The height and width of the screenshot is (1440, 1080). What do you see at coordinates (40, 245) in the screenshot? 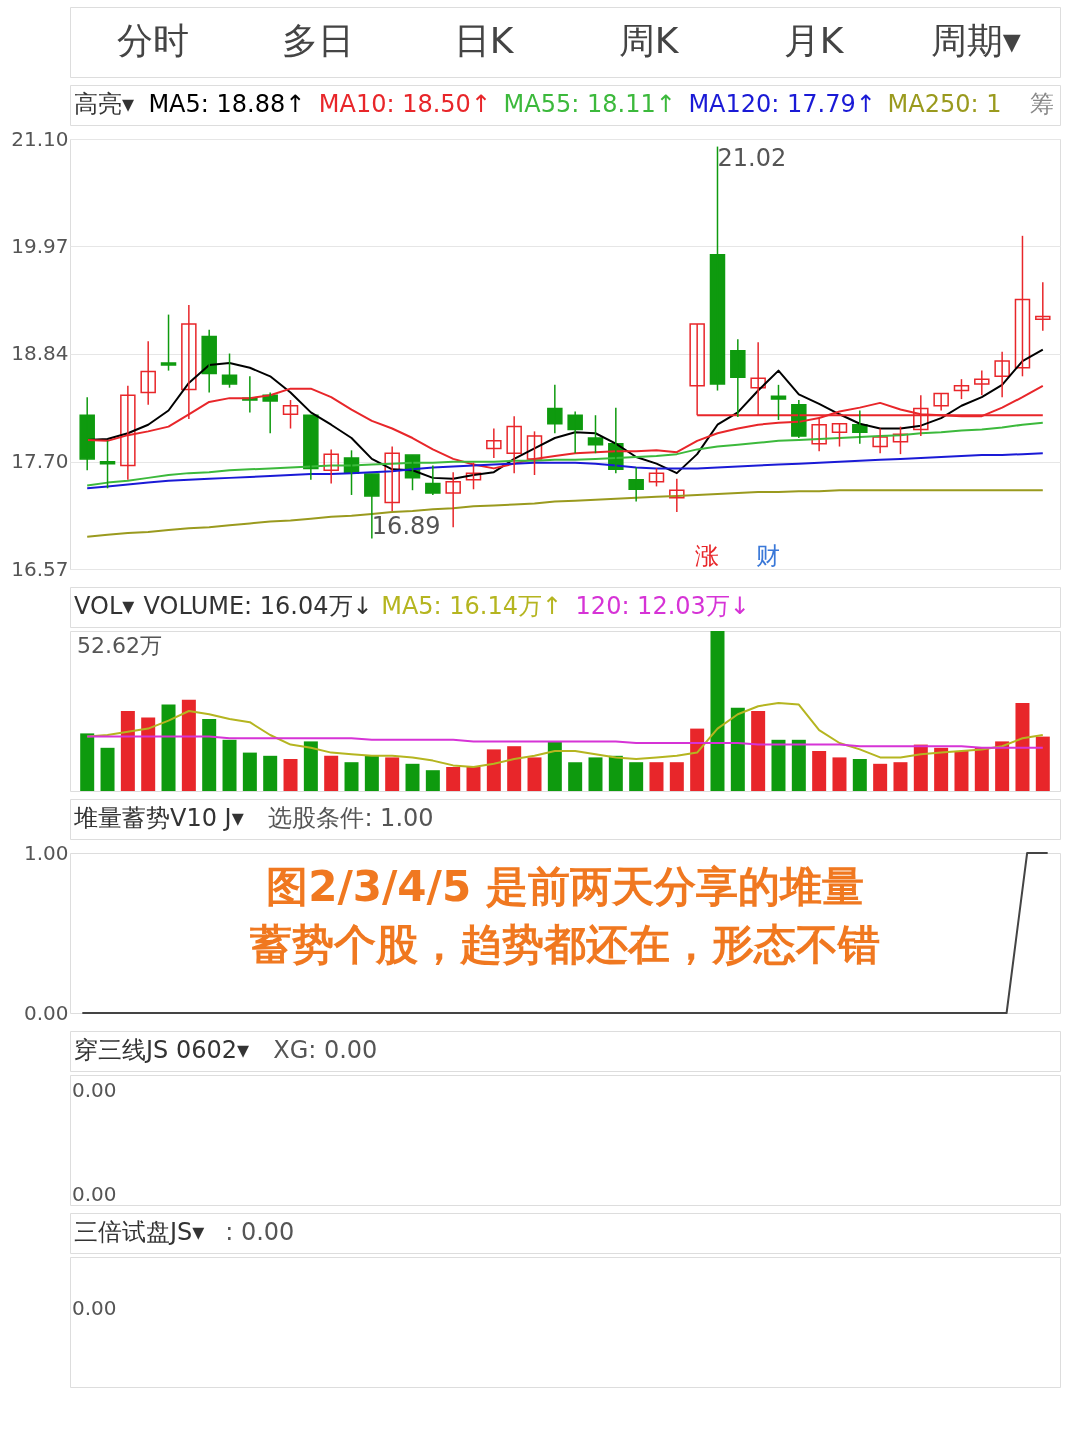
I see `y-tick-label: 19.97` at bounding box center [40, 245].